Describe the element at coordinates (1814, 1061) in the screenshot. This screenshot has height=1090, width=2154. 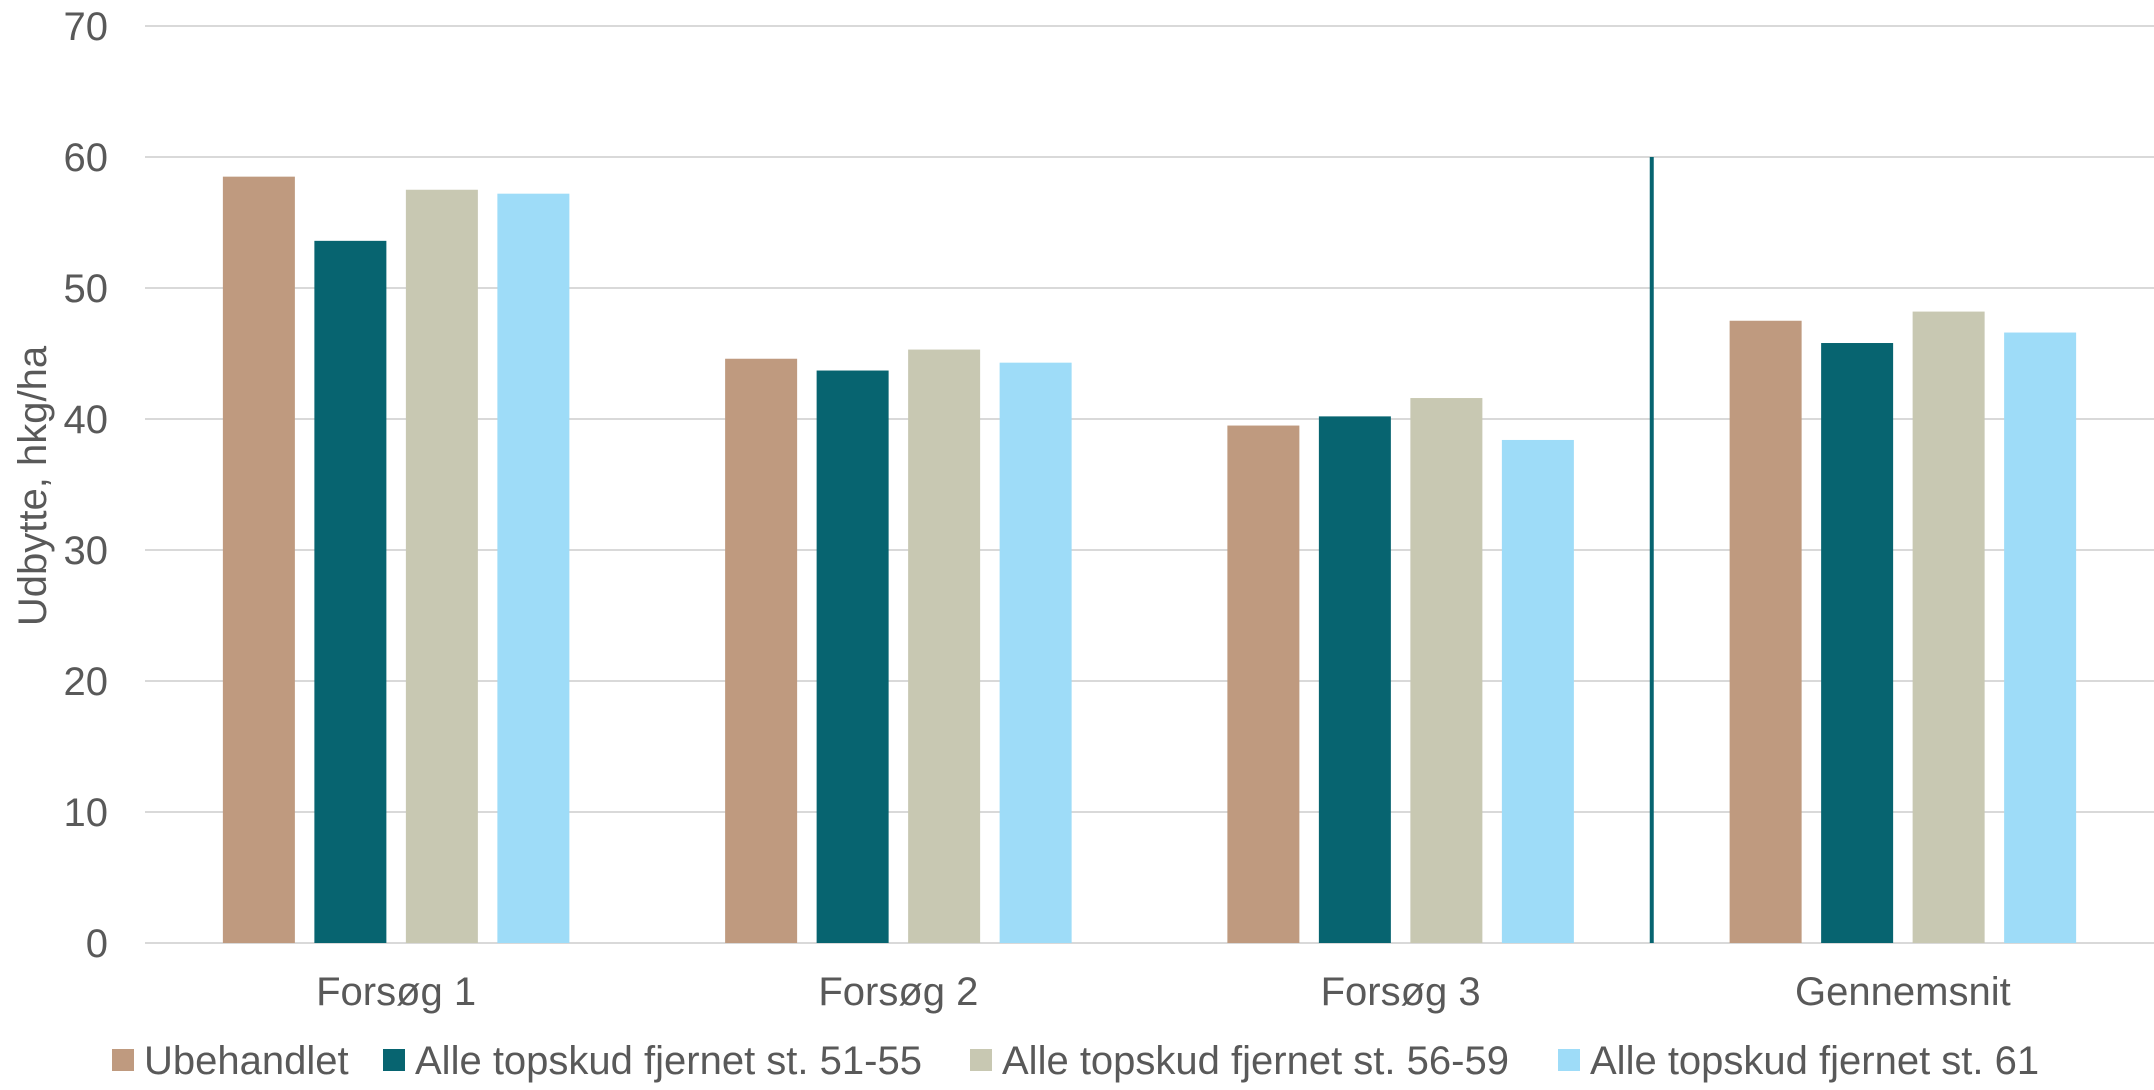
I see `legend-label: Alle topskud fjernet st. 61` at that location.